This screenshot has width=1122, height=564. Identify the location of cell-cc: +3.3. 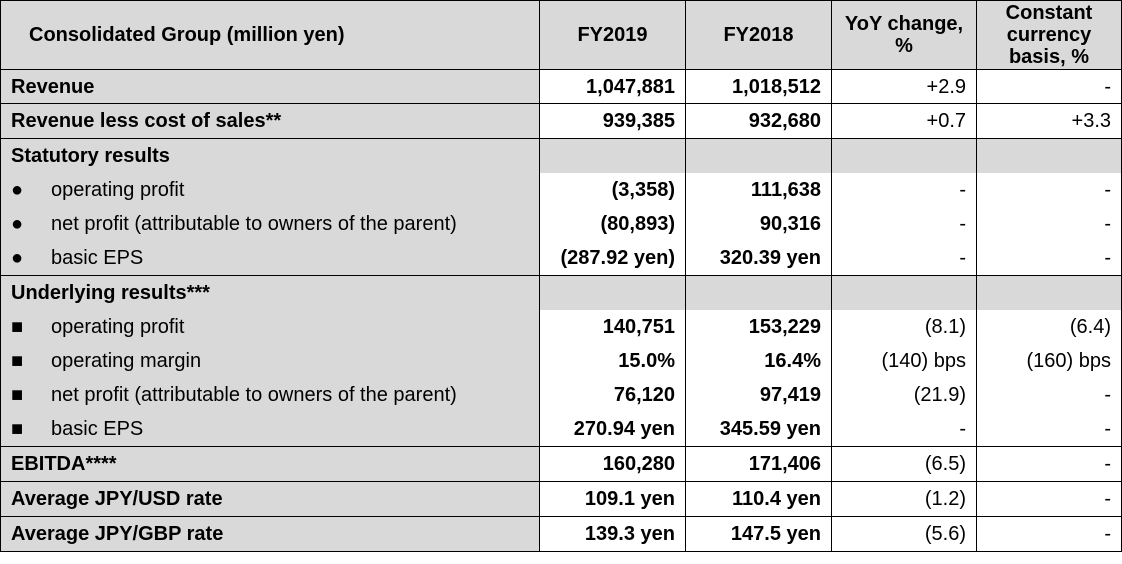
(1049, 121).